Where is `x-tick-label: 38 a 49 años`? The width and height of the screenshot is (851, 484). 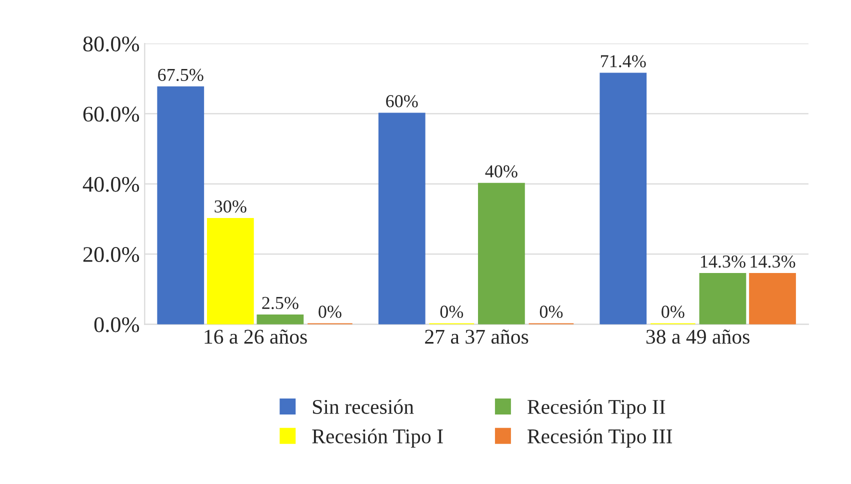 x-tick-label: 38 a 49 años is located at coordinates (698, 337).